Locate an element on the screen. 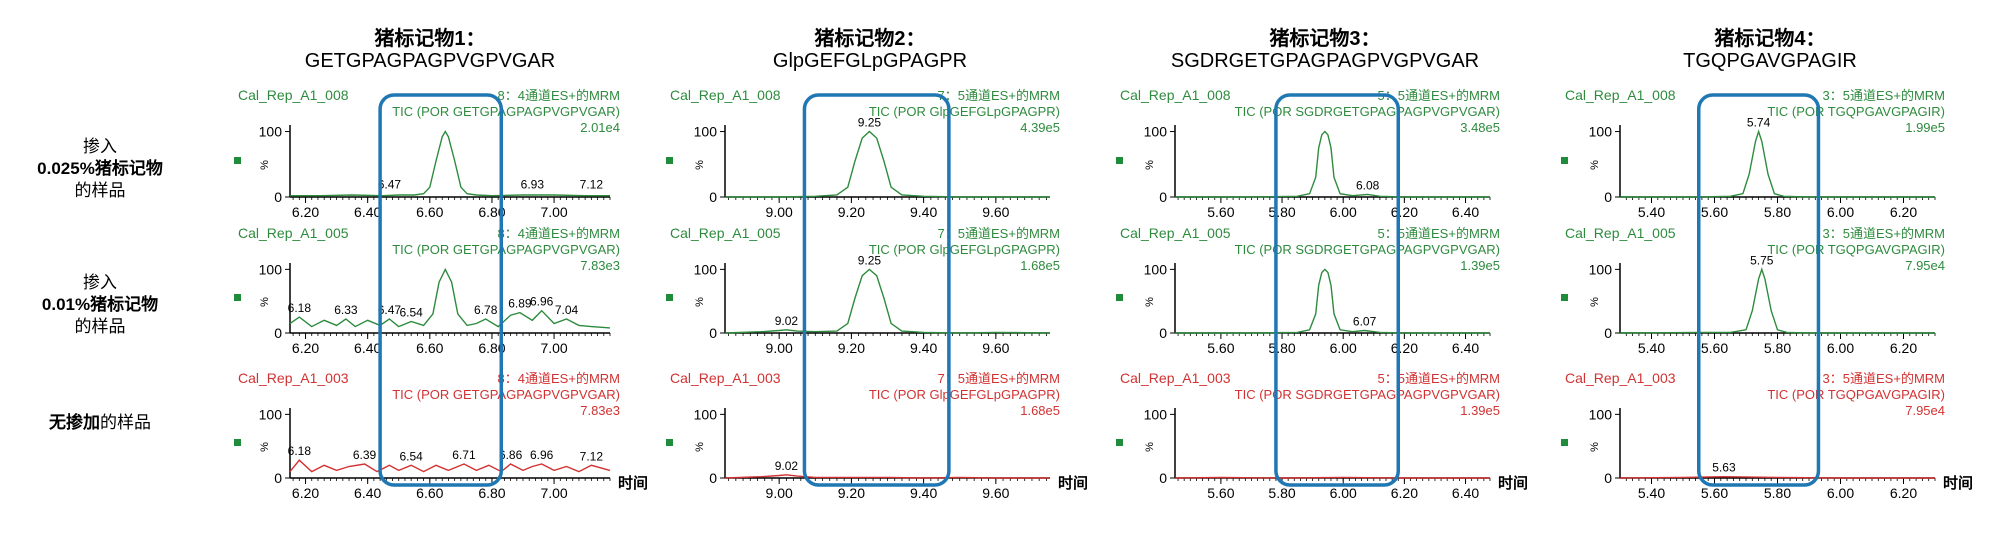  panel-3-title: 猪标记物3： is located at coordinates (1325, 39).